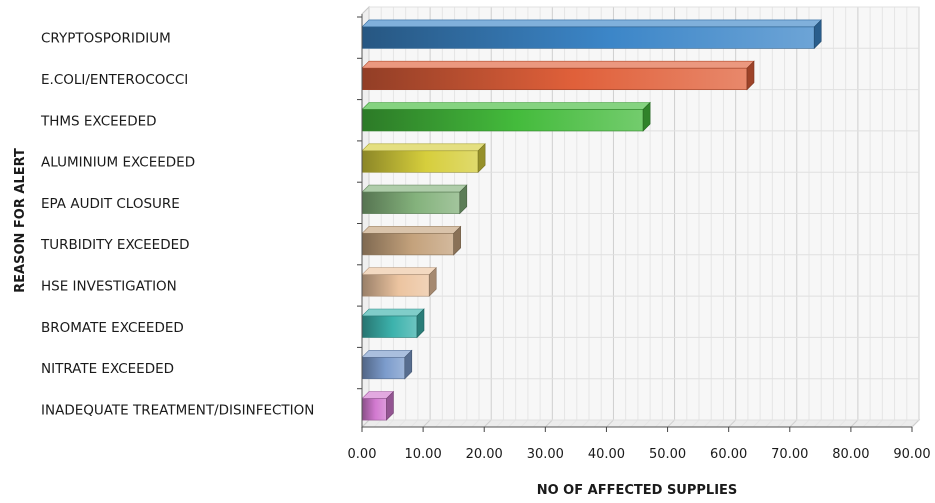 The height and width of the screenshot is (503, 935). What do you see at coordinates (118, 163) in the screenshot?
I see `category-label: ALUMINIUM EXCEEDED` at bounding box center [118, 163].